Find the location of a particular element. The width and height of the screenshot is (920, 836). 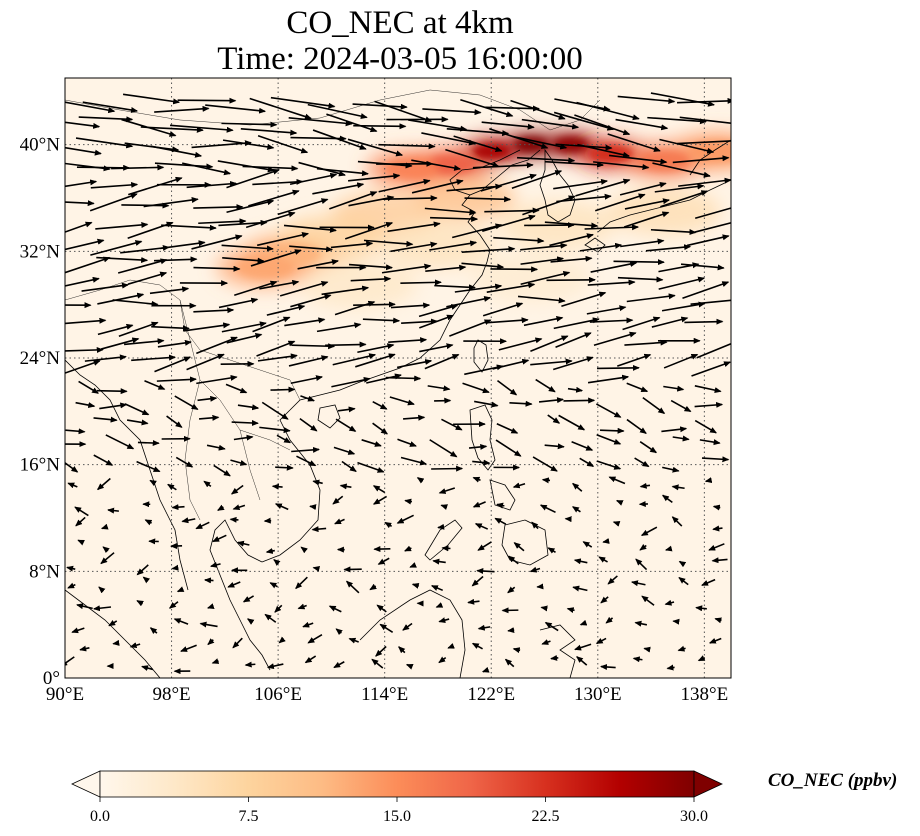

longitude-tick-label: 90°E is located at coordinates (65, 694).